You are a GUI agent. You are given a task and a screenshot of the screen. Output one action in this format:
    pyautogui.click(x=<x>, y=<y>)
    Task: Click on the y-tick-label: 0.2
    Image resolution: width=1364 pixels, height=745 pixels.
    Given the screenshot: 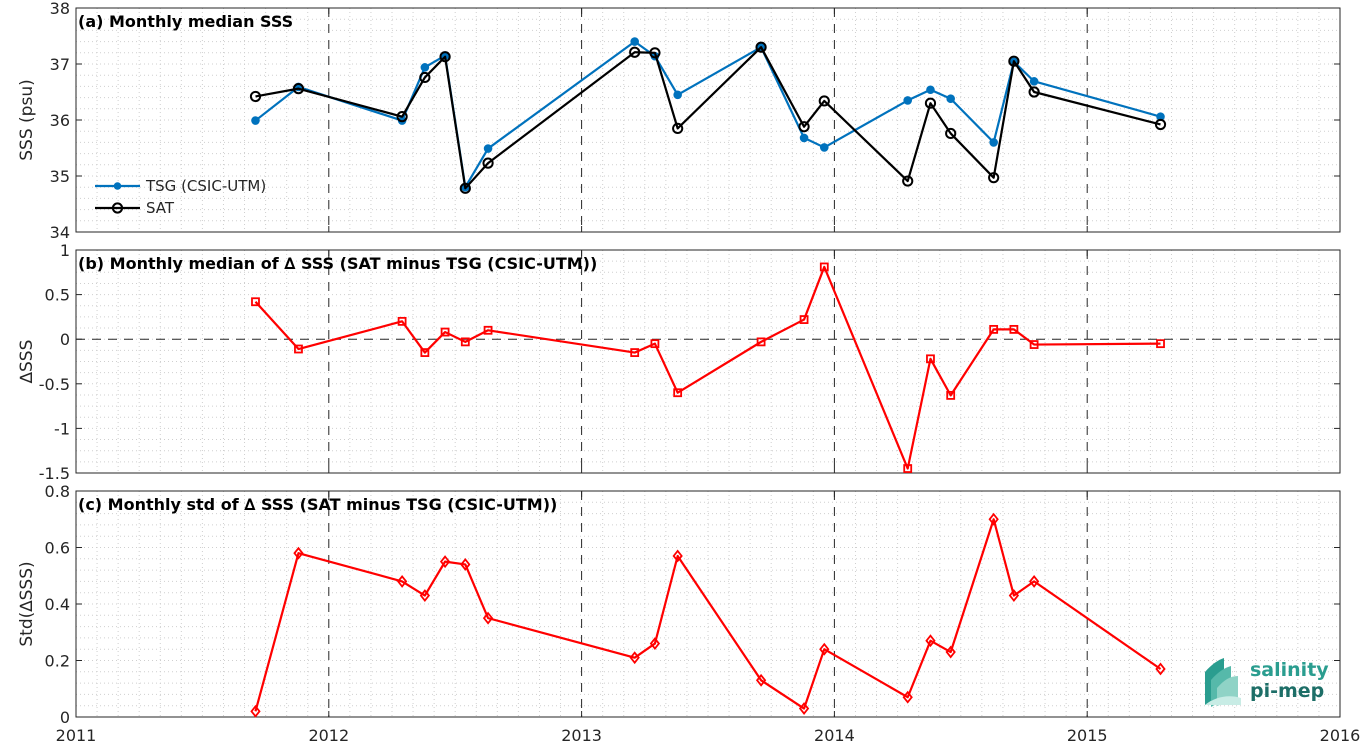 What is the action you would take?
    pyautogui.click(x=57, y=661)
    